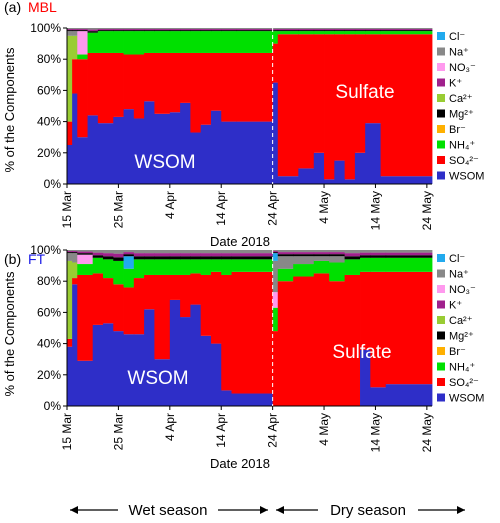 This screenshot has height=523, width=500. What do you see at coordinates (67, 209) in the screenshot?
I see `panel-a-xtick-label-0: 15 Mar` at bounding box center [67, 209].